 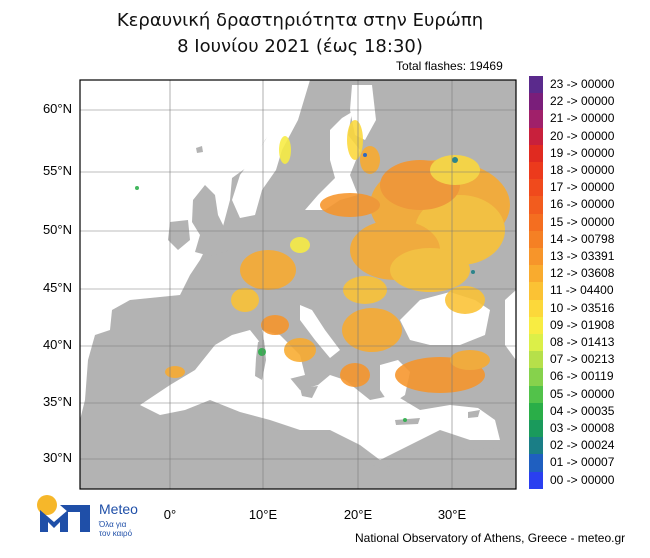 I want to click on legend-label: 09 -> 01908, so click(x=582, y=324).